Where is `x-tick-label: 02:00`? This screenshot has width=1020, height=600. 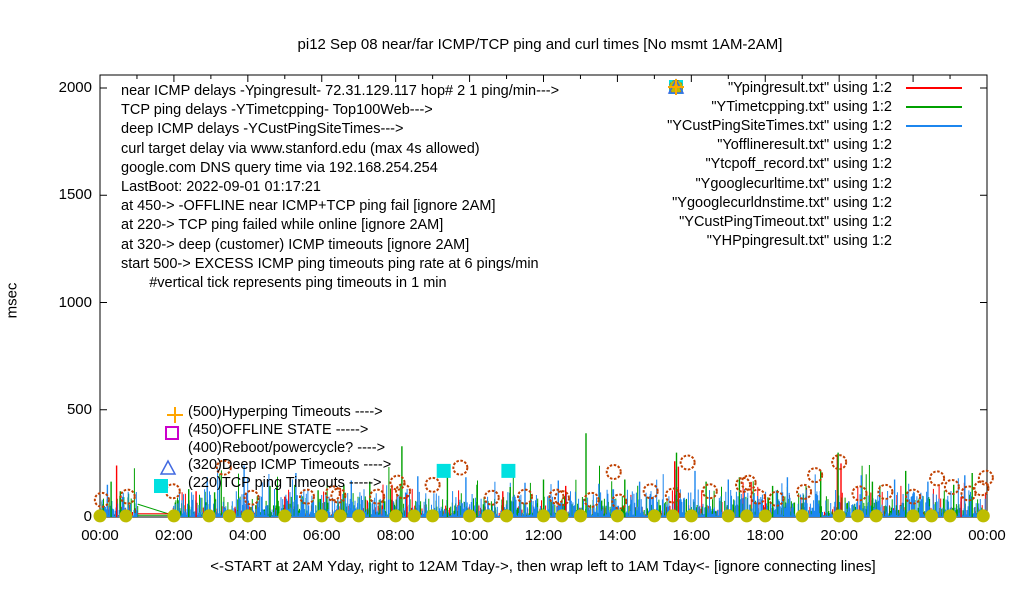
x-tick-label: 02:00 is located at coordinates (174, 535).